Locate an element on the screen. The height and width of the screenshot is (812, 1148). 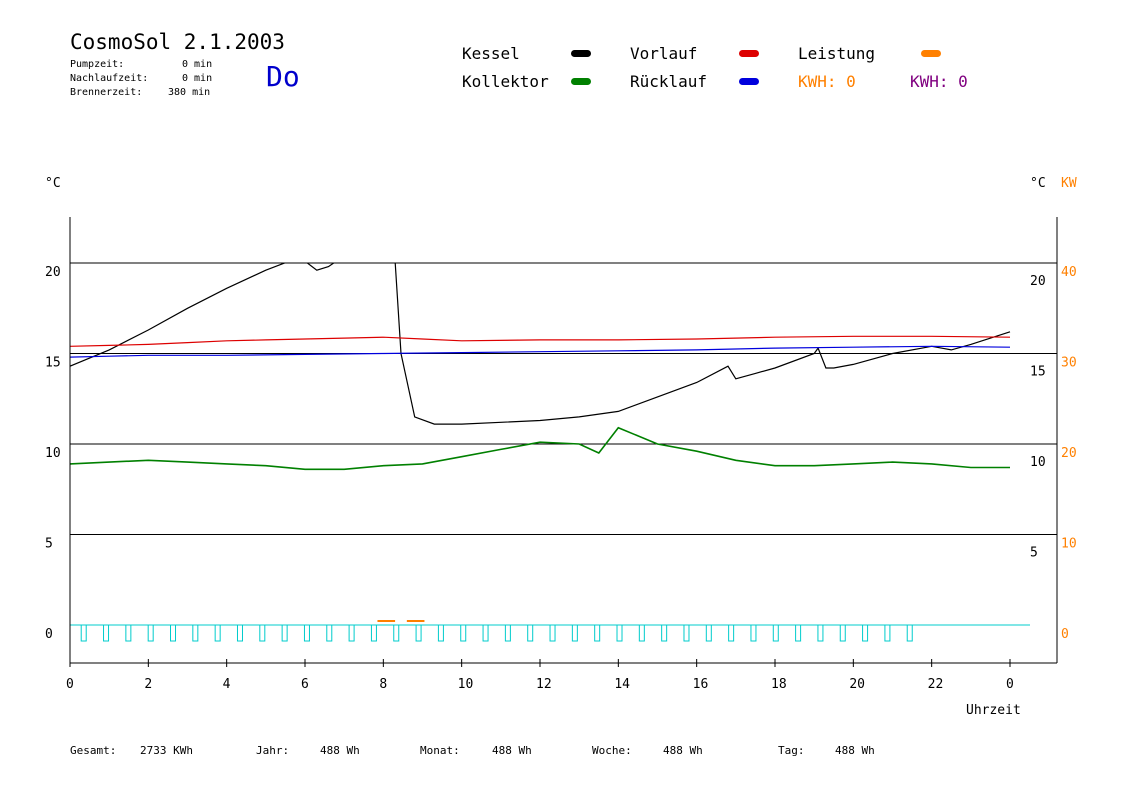
legend-swatch-ruecklauf is located at coordinates (749, 81).